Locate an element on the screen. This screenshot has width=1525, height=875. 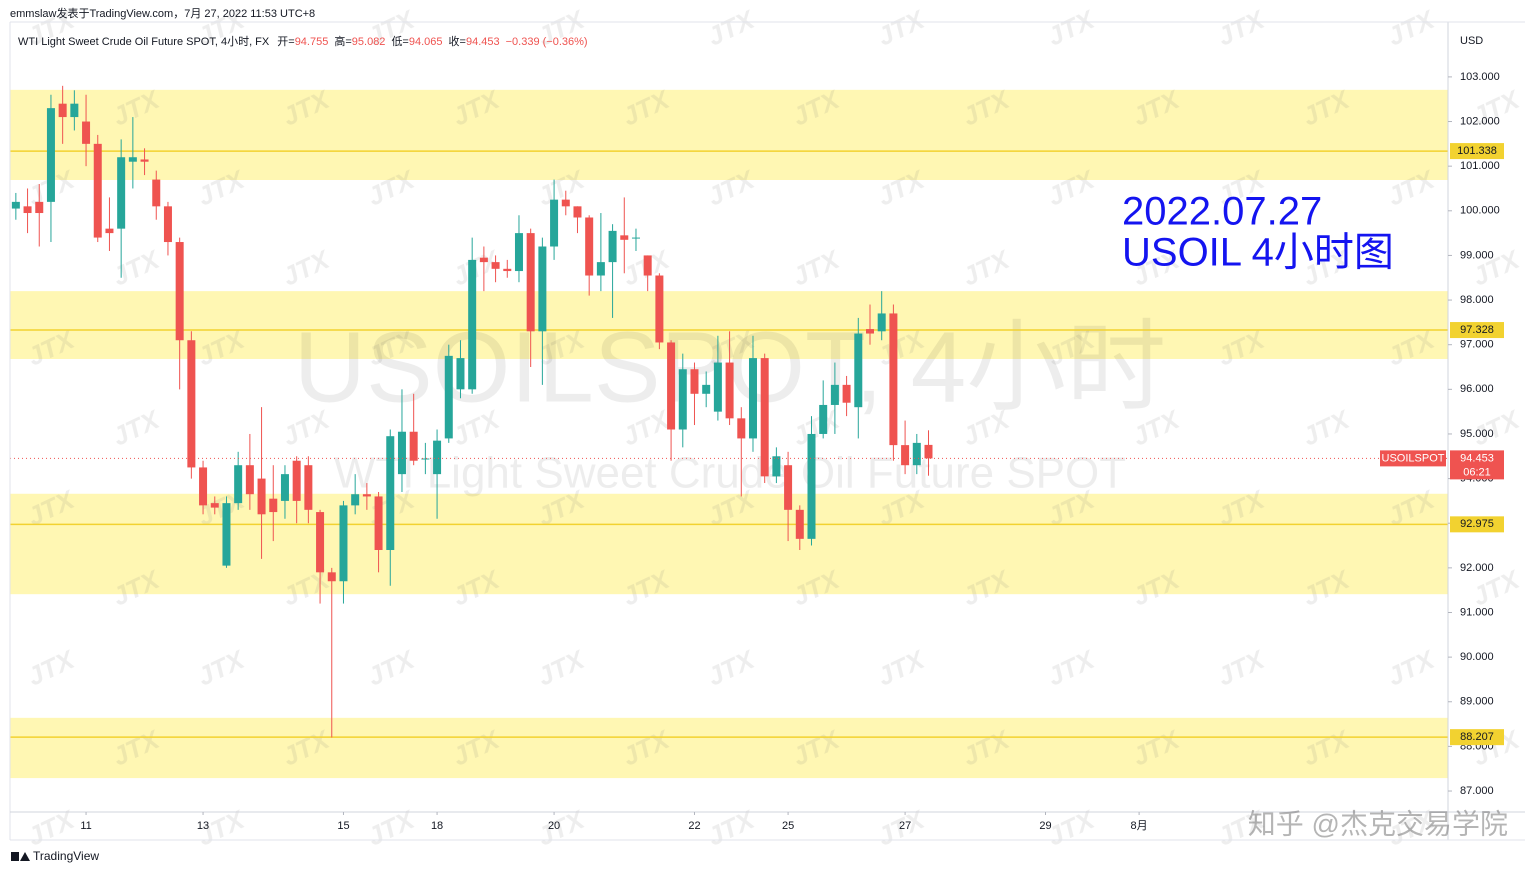
level-label: 92.975 is located at coordinates (1477, 524).